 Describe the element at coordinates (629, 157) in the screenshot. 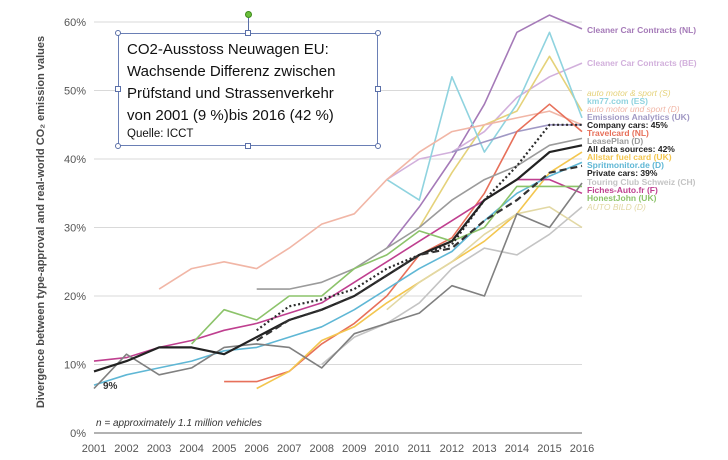

I see `legend-entry: Allstar fuel card (UK)` at that location.